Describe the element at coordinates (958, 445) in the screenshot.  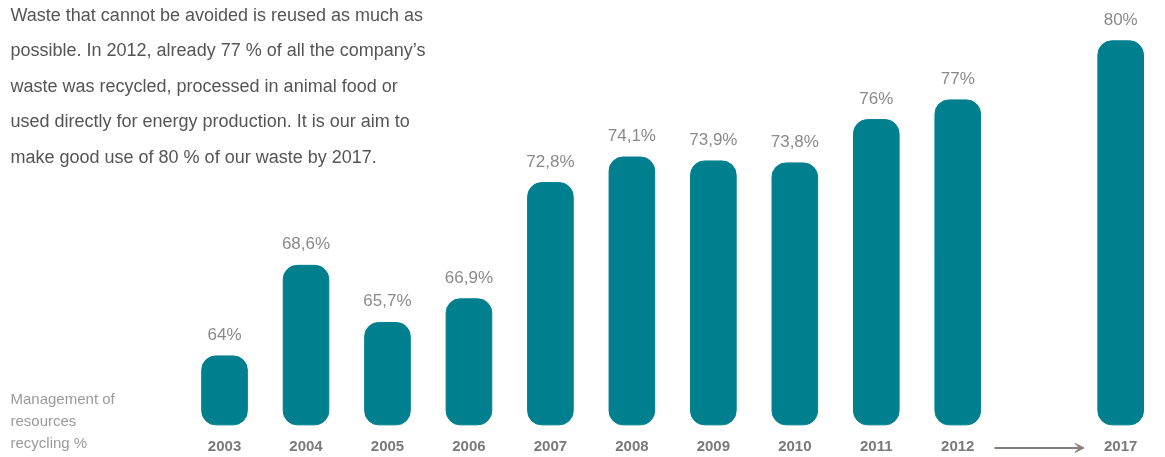
I see `x-tick-label: 2012` at that location.